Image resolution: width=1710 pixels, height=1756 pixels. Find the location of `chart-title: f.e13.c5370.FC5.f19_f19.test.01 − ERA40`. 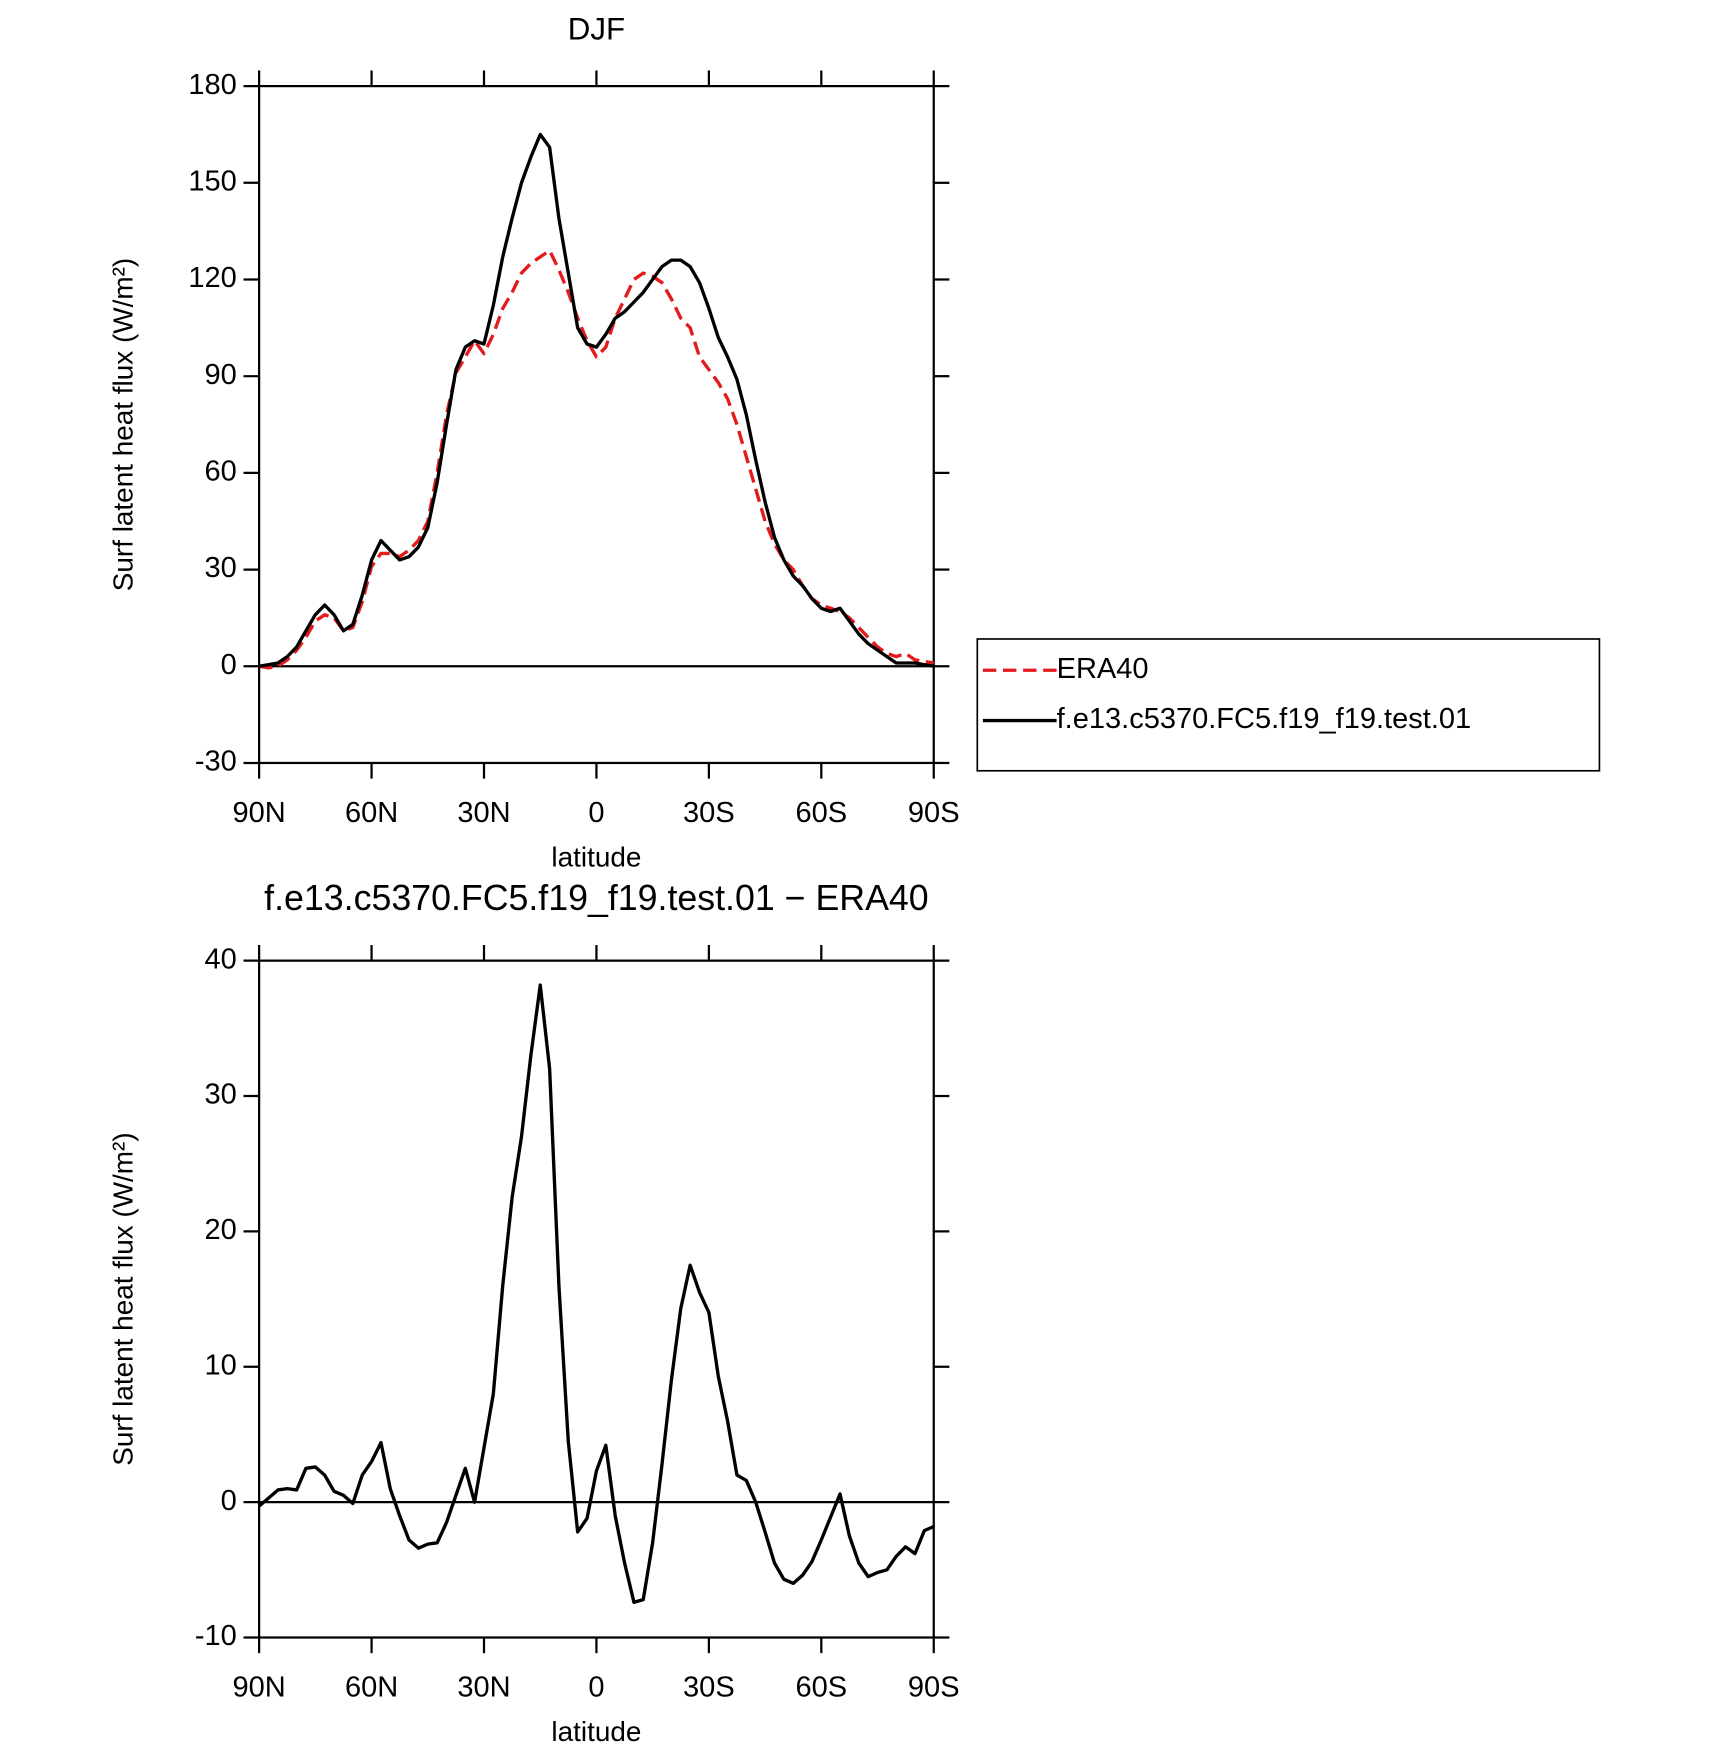

chart-title: f.e13.c5370.FC5.f19_f19.test.01 − ERA40 is located at coordinates (596, 898).